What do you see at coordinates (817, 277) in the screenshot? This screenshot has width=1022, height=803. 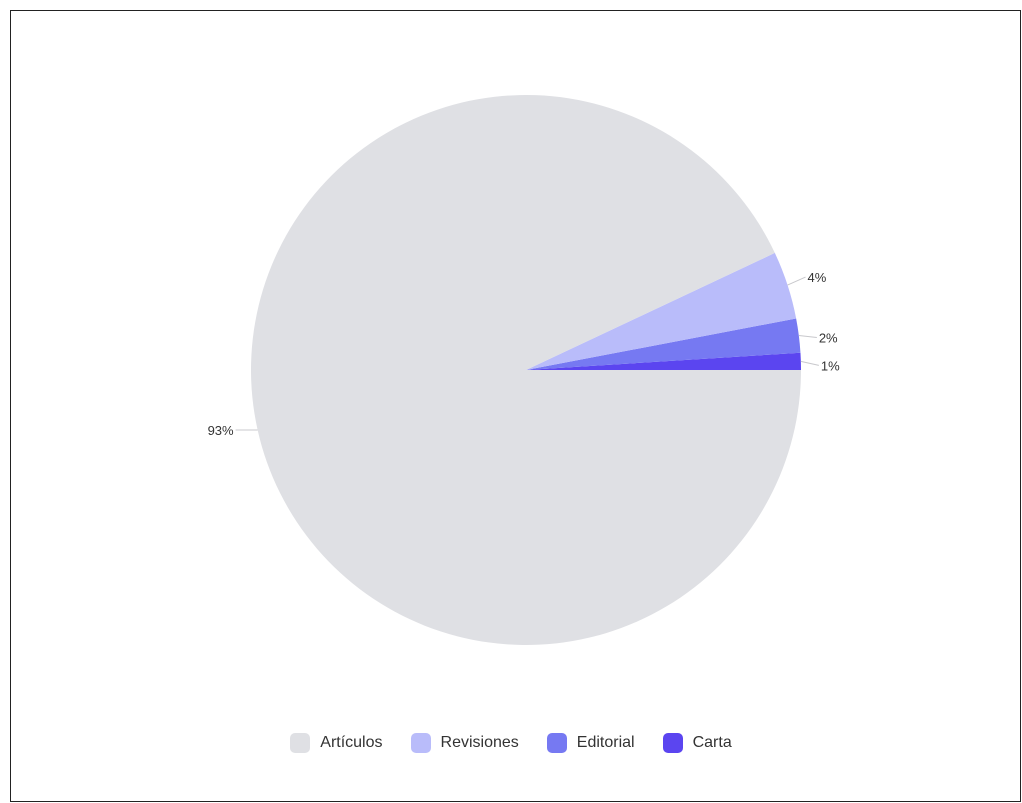 I see `slice-percent-label: 4%` at bounding box center [817, 277].